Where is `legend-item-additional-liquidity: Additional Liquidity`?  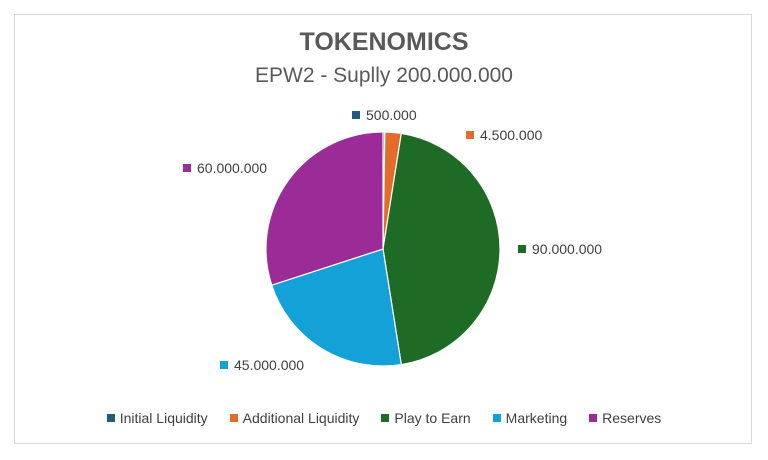 legend-item-additional-liquidity: Additional Liquidity is located at coordinates (294, 418).